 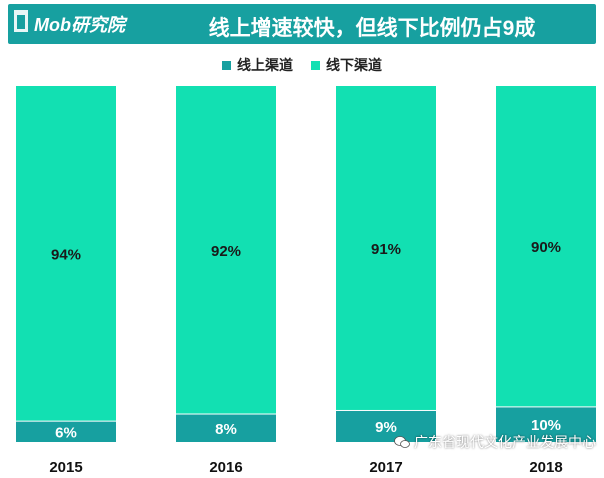 What do you see at coordinates (354, 65) in the screenshot?
I see `legend-label-offline: 线下渠道` at bounding box center [354, 65].